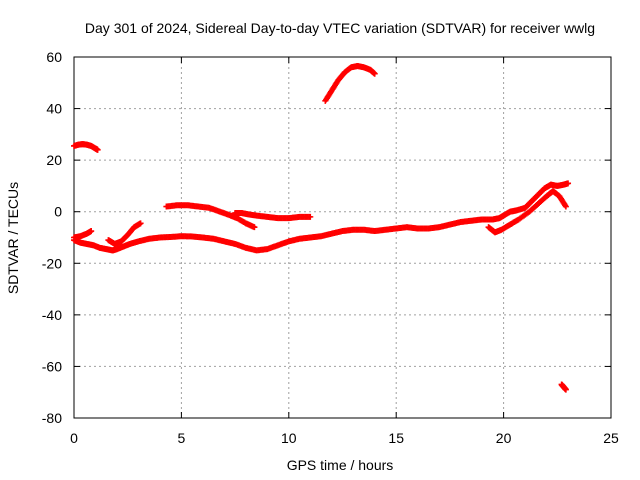 The height and width of the screenshot is (480, 640). Describe the element at coordinates (504, 438) in the screenshot. I see `x-tick-label: 20` at that location.